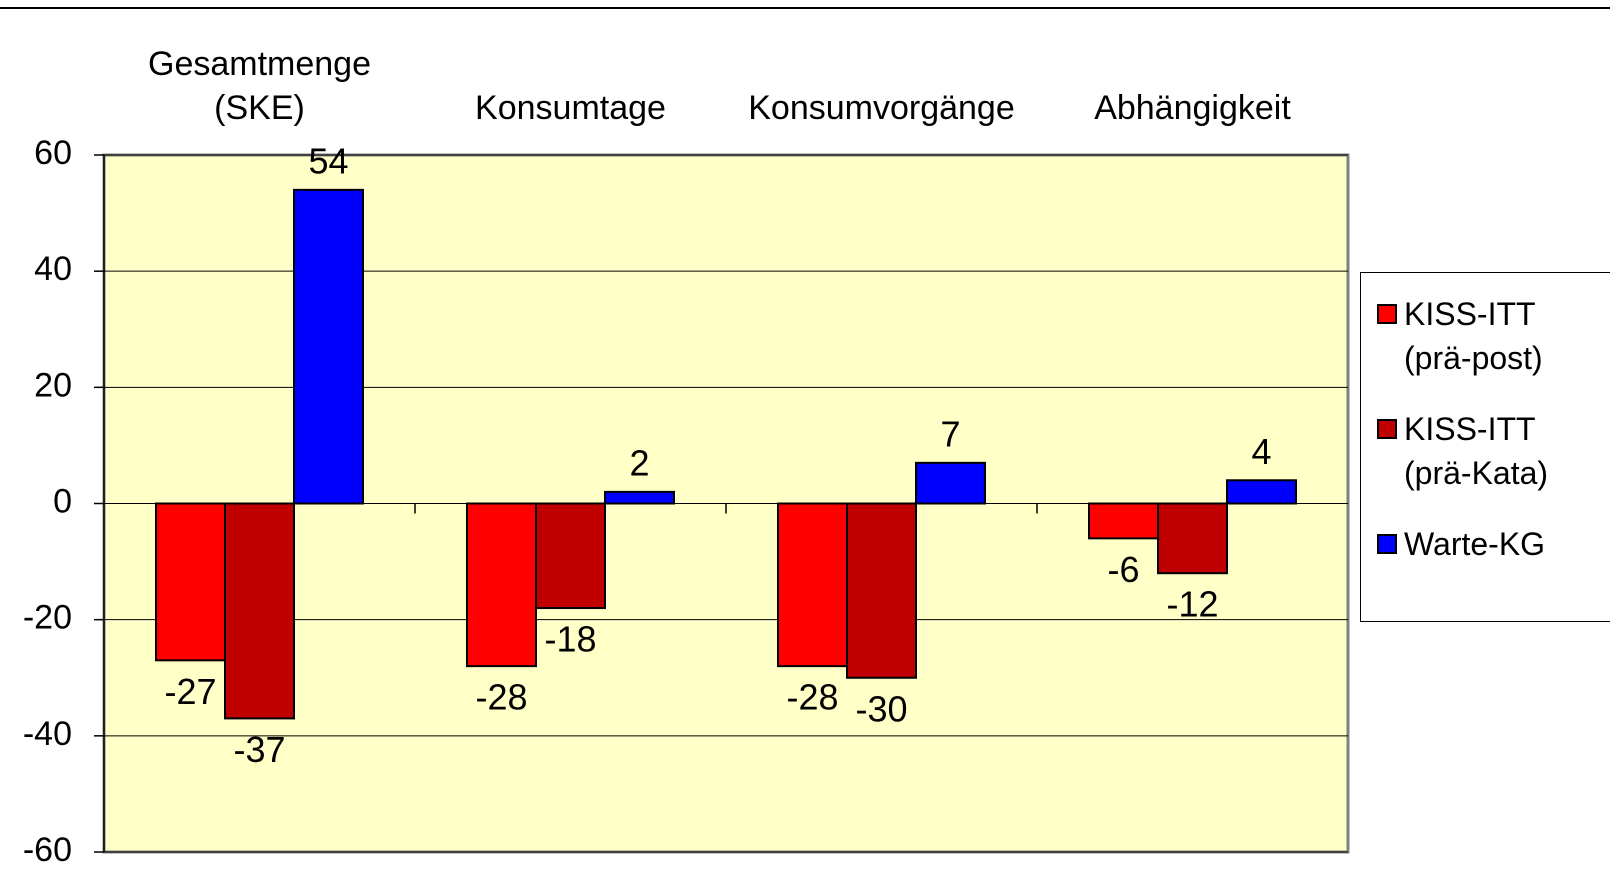 This screenshot has height=890, width=1610. What do you see at coordinates (570, 108) in the screenshot?
I see `category-label: Konsumtage` at bounding box center [570, 108].